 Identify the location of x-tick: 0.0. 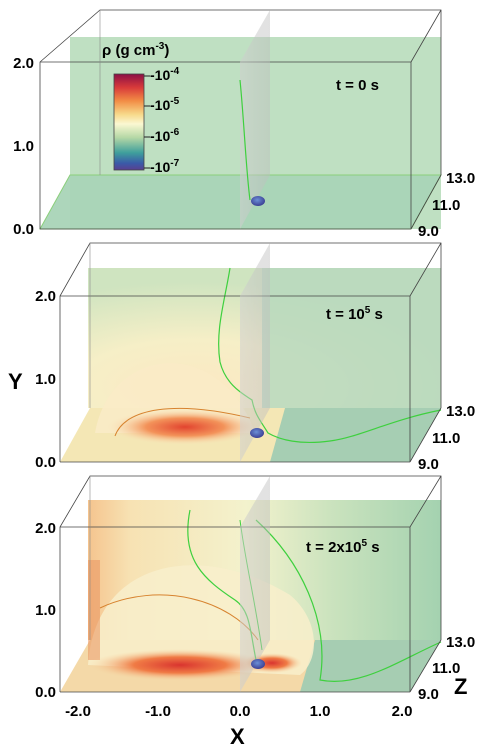
(240, 711).